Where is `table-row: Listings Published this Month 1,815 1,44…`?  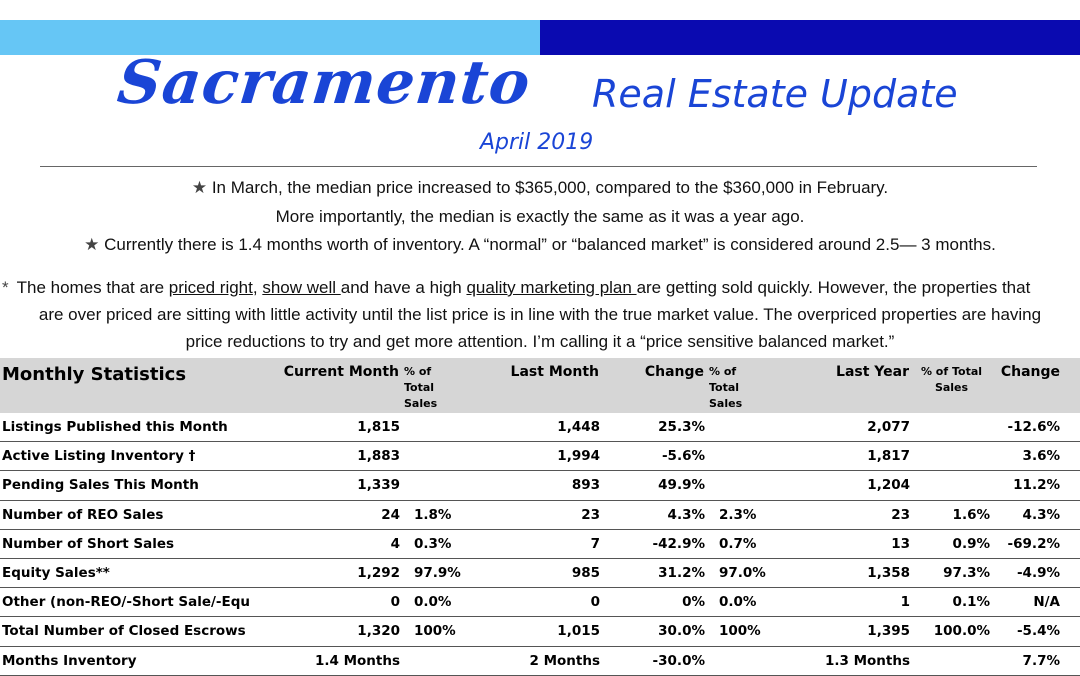
table-row: Listings Published this Month 1,815 1,44… is located at coordinates (540, 428).